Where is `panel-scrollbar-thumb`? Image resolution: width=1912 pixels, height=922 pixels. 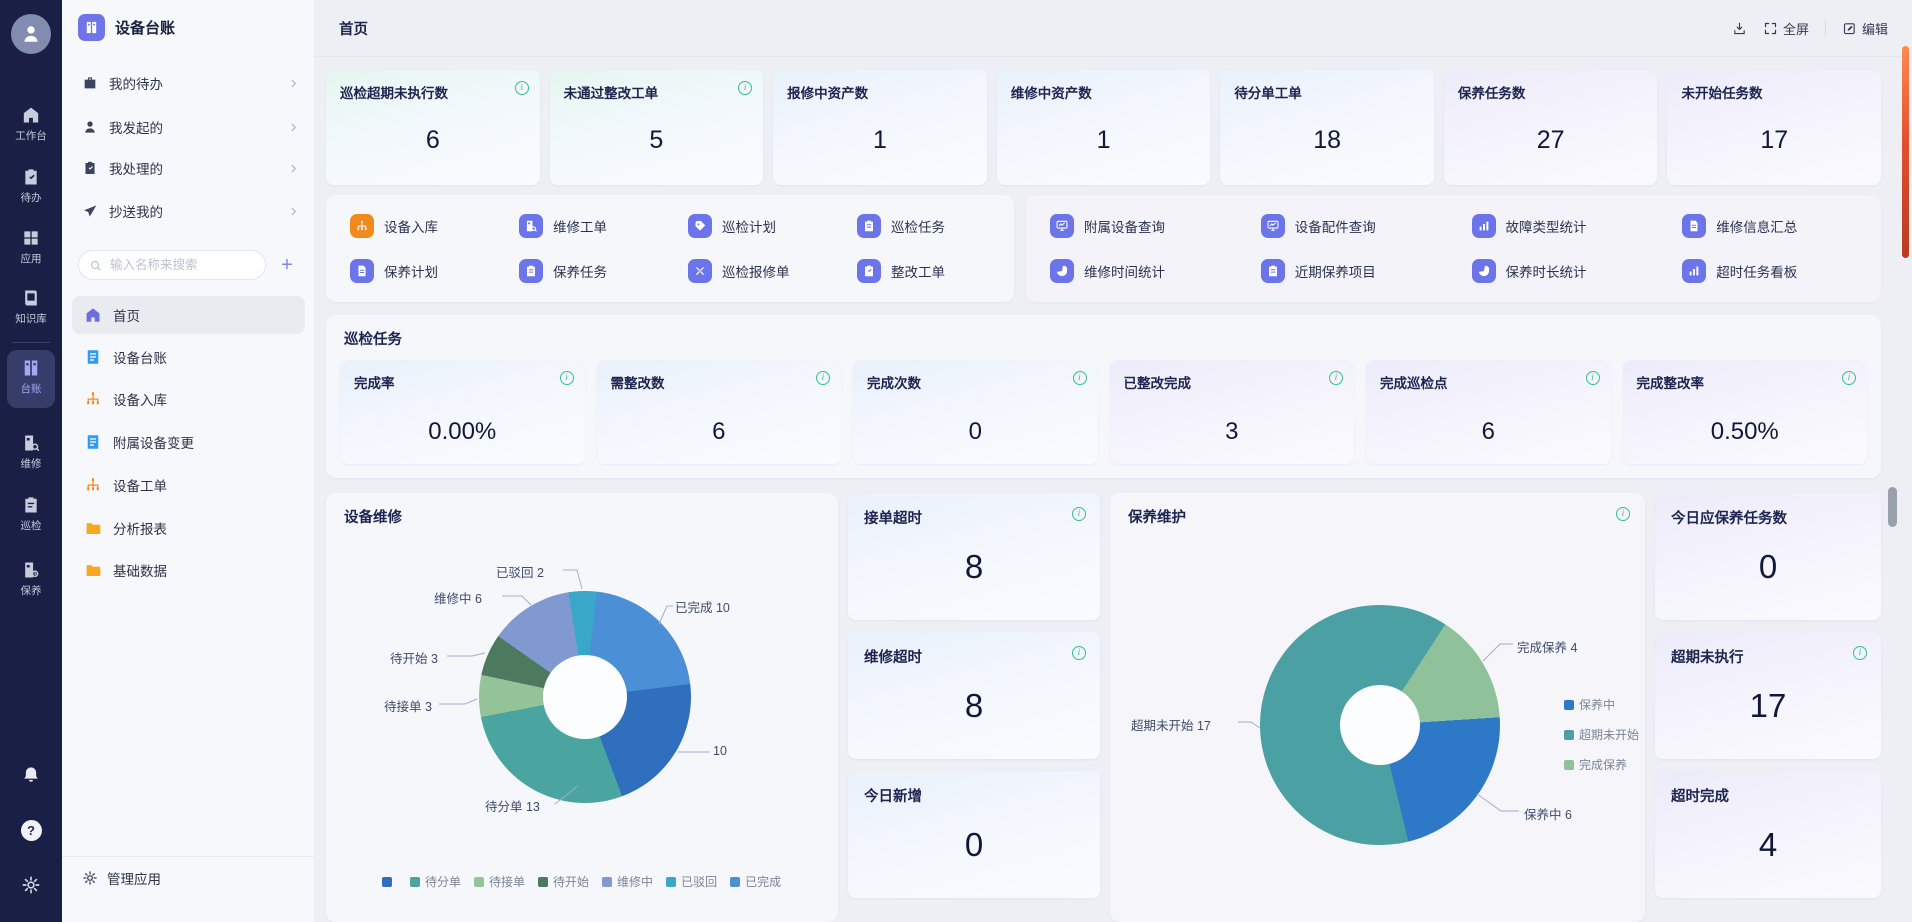
panel-scrollbar-thumb is located at coordinates (1892, 507).